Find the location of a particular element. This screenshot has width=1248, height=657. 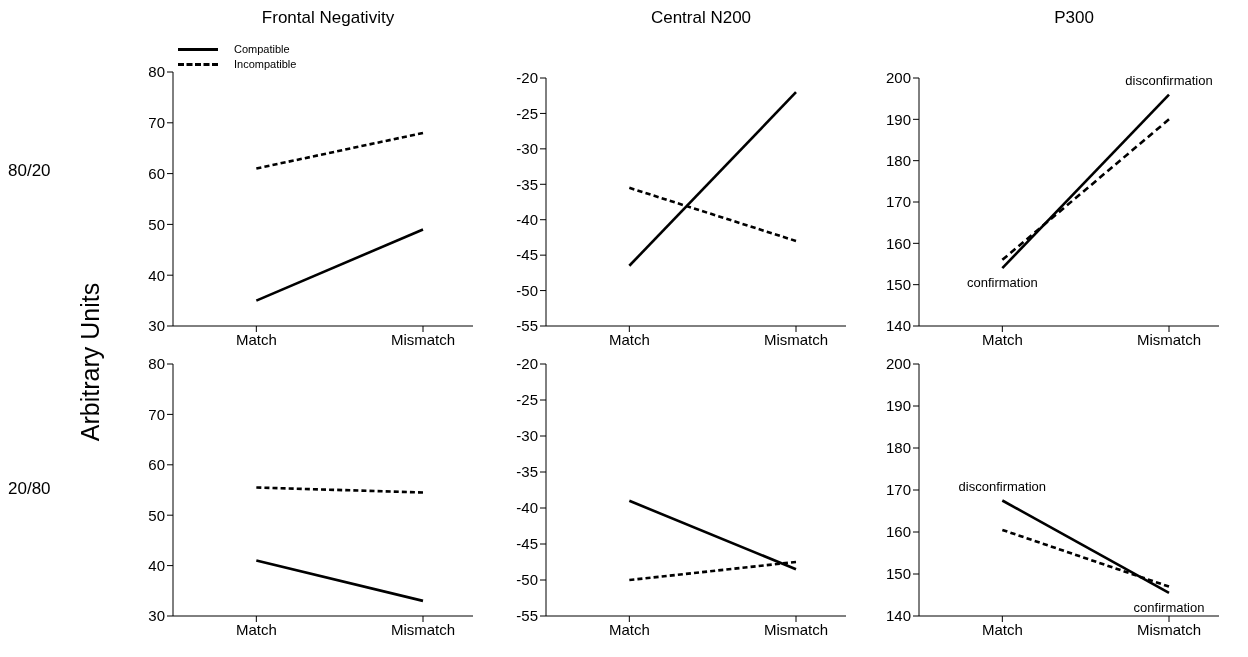

legend-label: Compatible is located at coordinates (262, 49).